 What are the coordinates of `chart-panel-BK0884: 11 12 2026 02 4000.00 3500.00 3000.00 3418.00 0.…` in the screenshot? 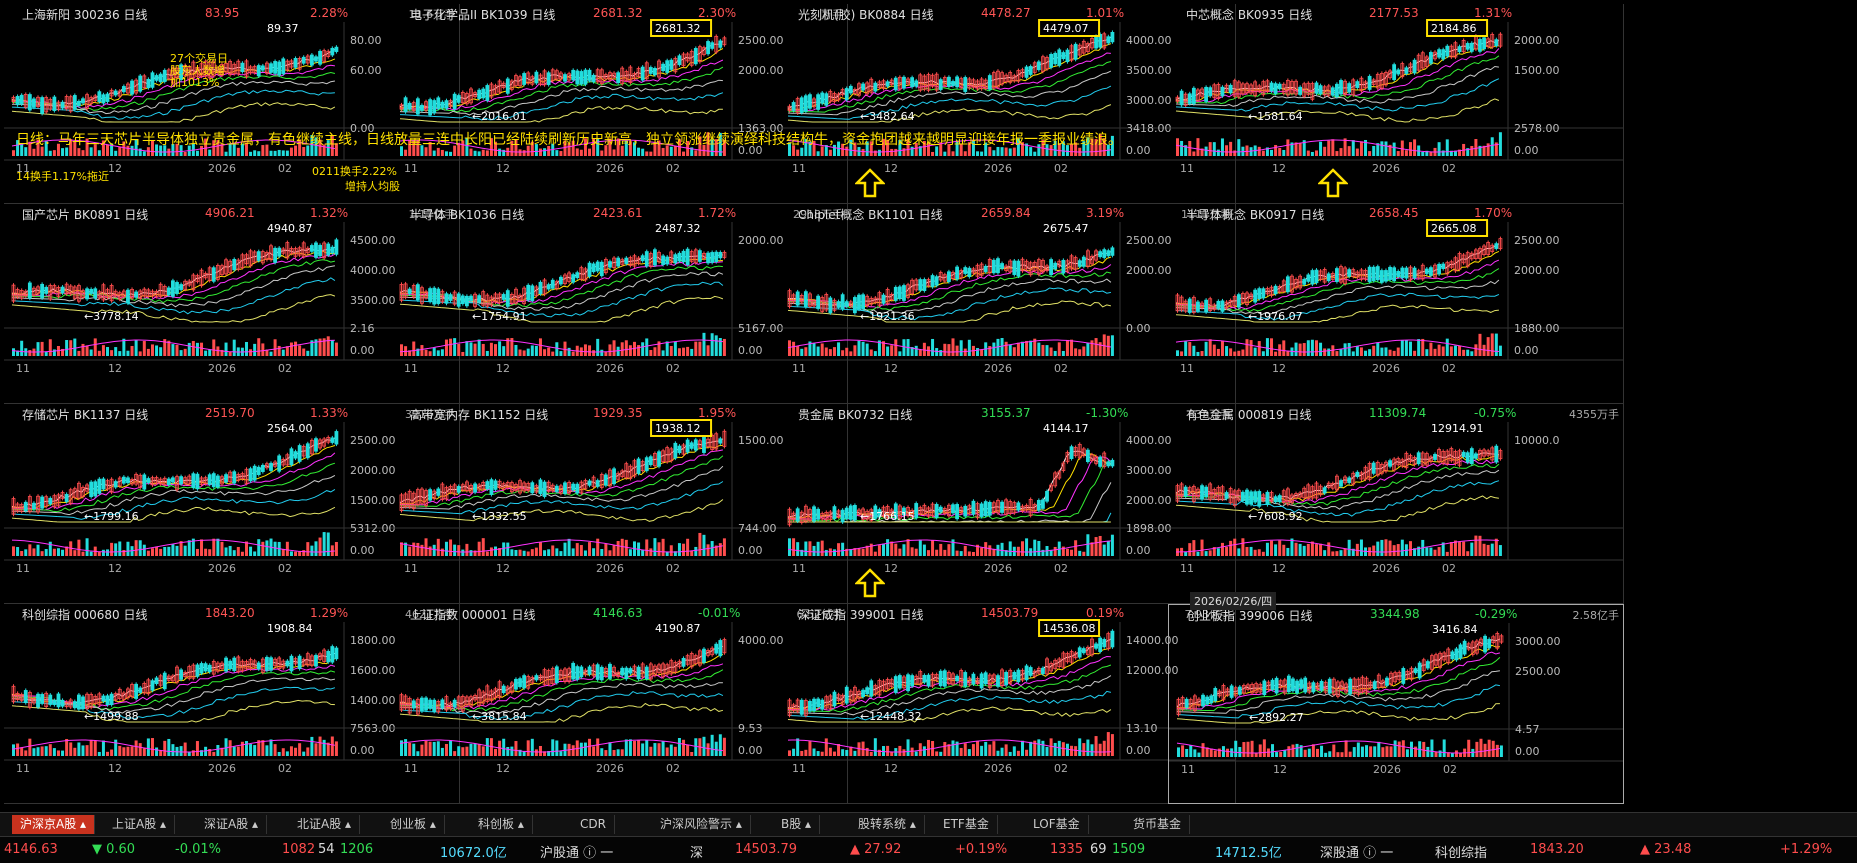 It's located at (1008, 104).